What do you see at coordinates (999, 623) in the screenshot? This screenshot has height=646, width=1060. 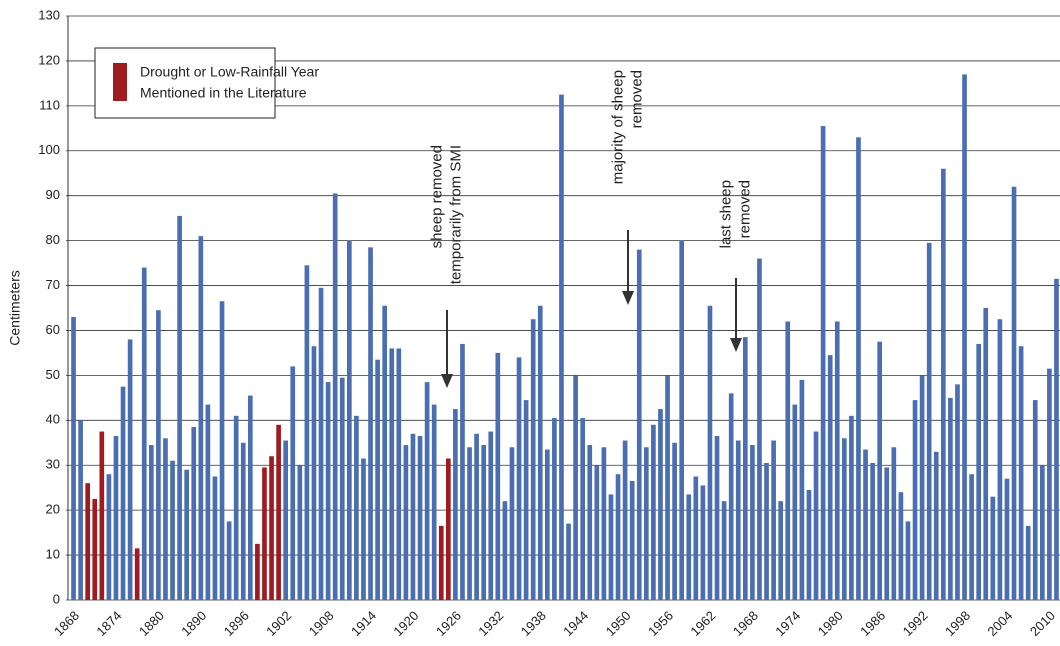 I see `x-tick-label: 2004` at bounding box center [999, 623].